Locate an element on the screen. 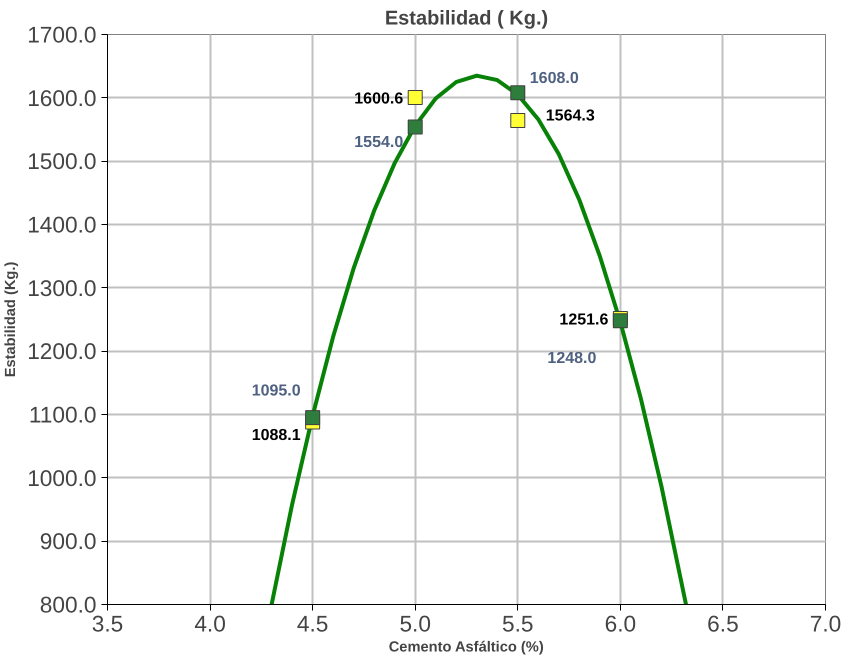  data-label: 1248.0 is located at coordinates (571, 358).